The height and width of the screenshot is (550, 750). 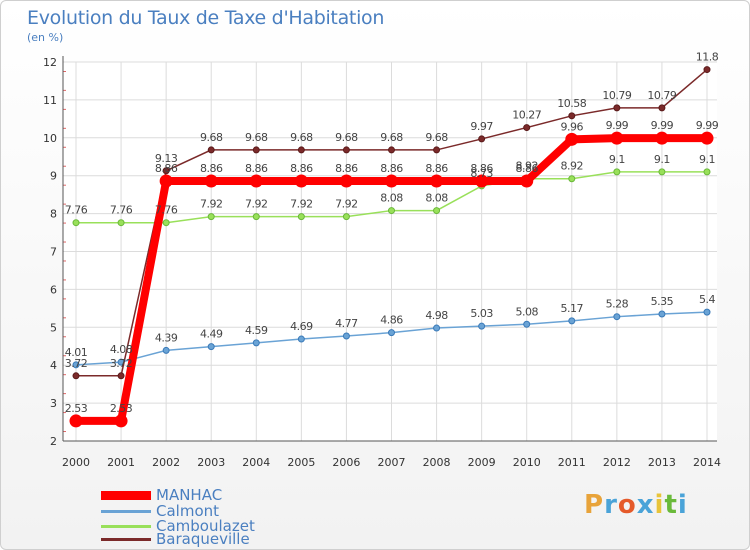 What do you see at coordinates (205, 526) in the screenshot?
I see `legend-label: Camboulazet` at bounding box center [205, 526].